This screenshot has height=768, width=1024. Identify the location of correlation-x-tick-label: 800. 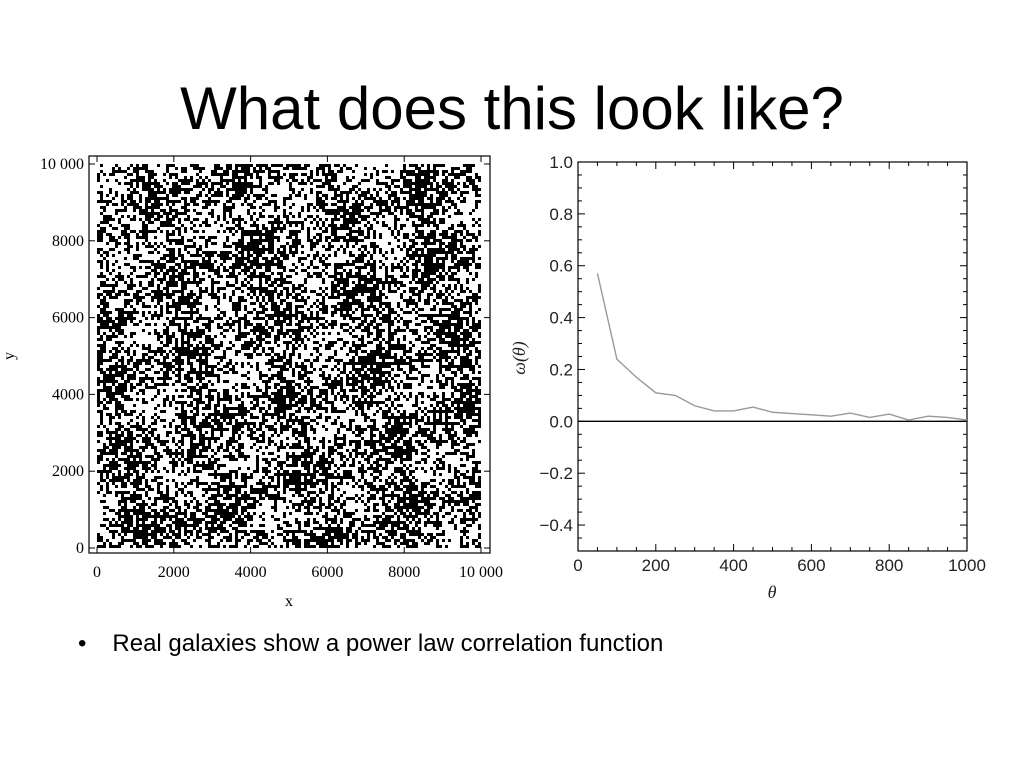
(889, 565).